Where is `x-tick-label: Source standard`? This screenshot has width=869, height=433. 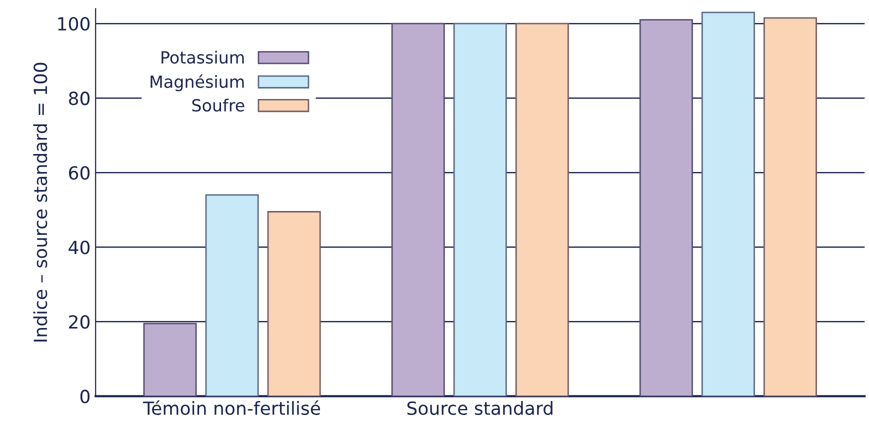
x-tick-label: Source standard is located at coordinates (479, 408).